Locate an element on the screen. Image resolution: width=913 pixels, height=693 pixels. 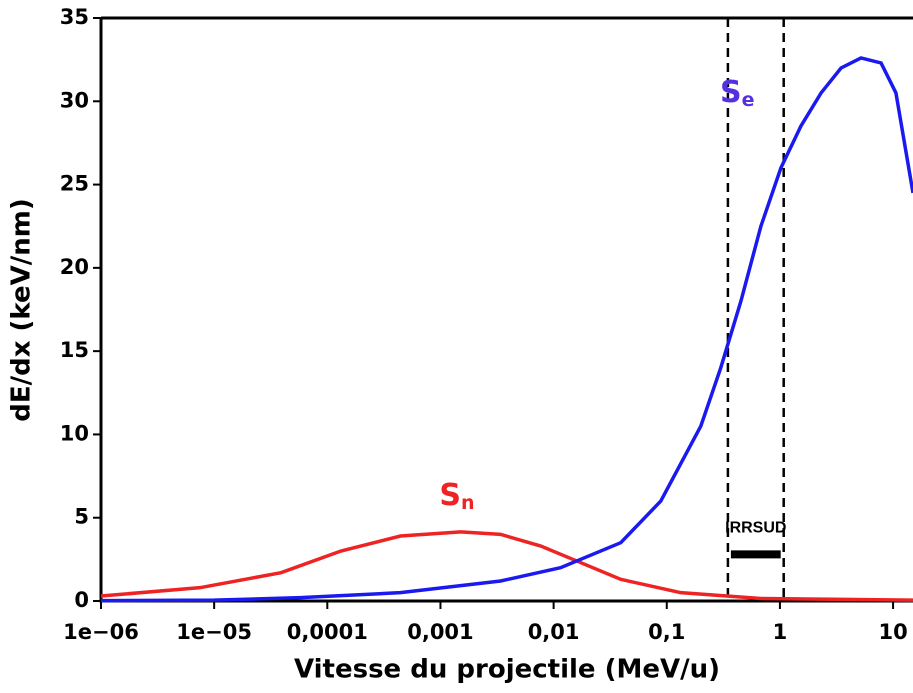
y-tick-label: 0 is located at coordinates (81, 600).